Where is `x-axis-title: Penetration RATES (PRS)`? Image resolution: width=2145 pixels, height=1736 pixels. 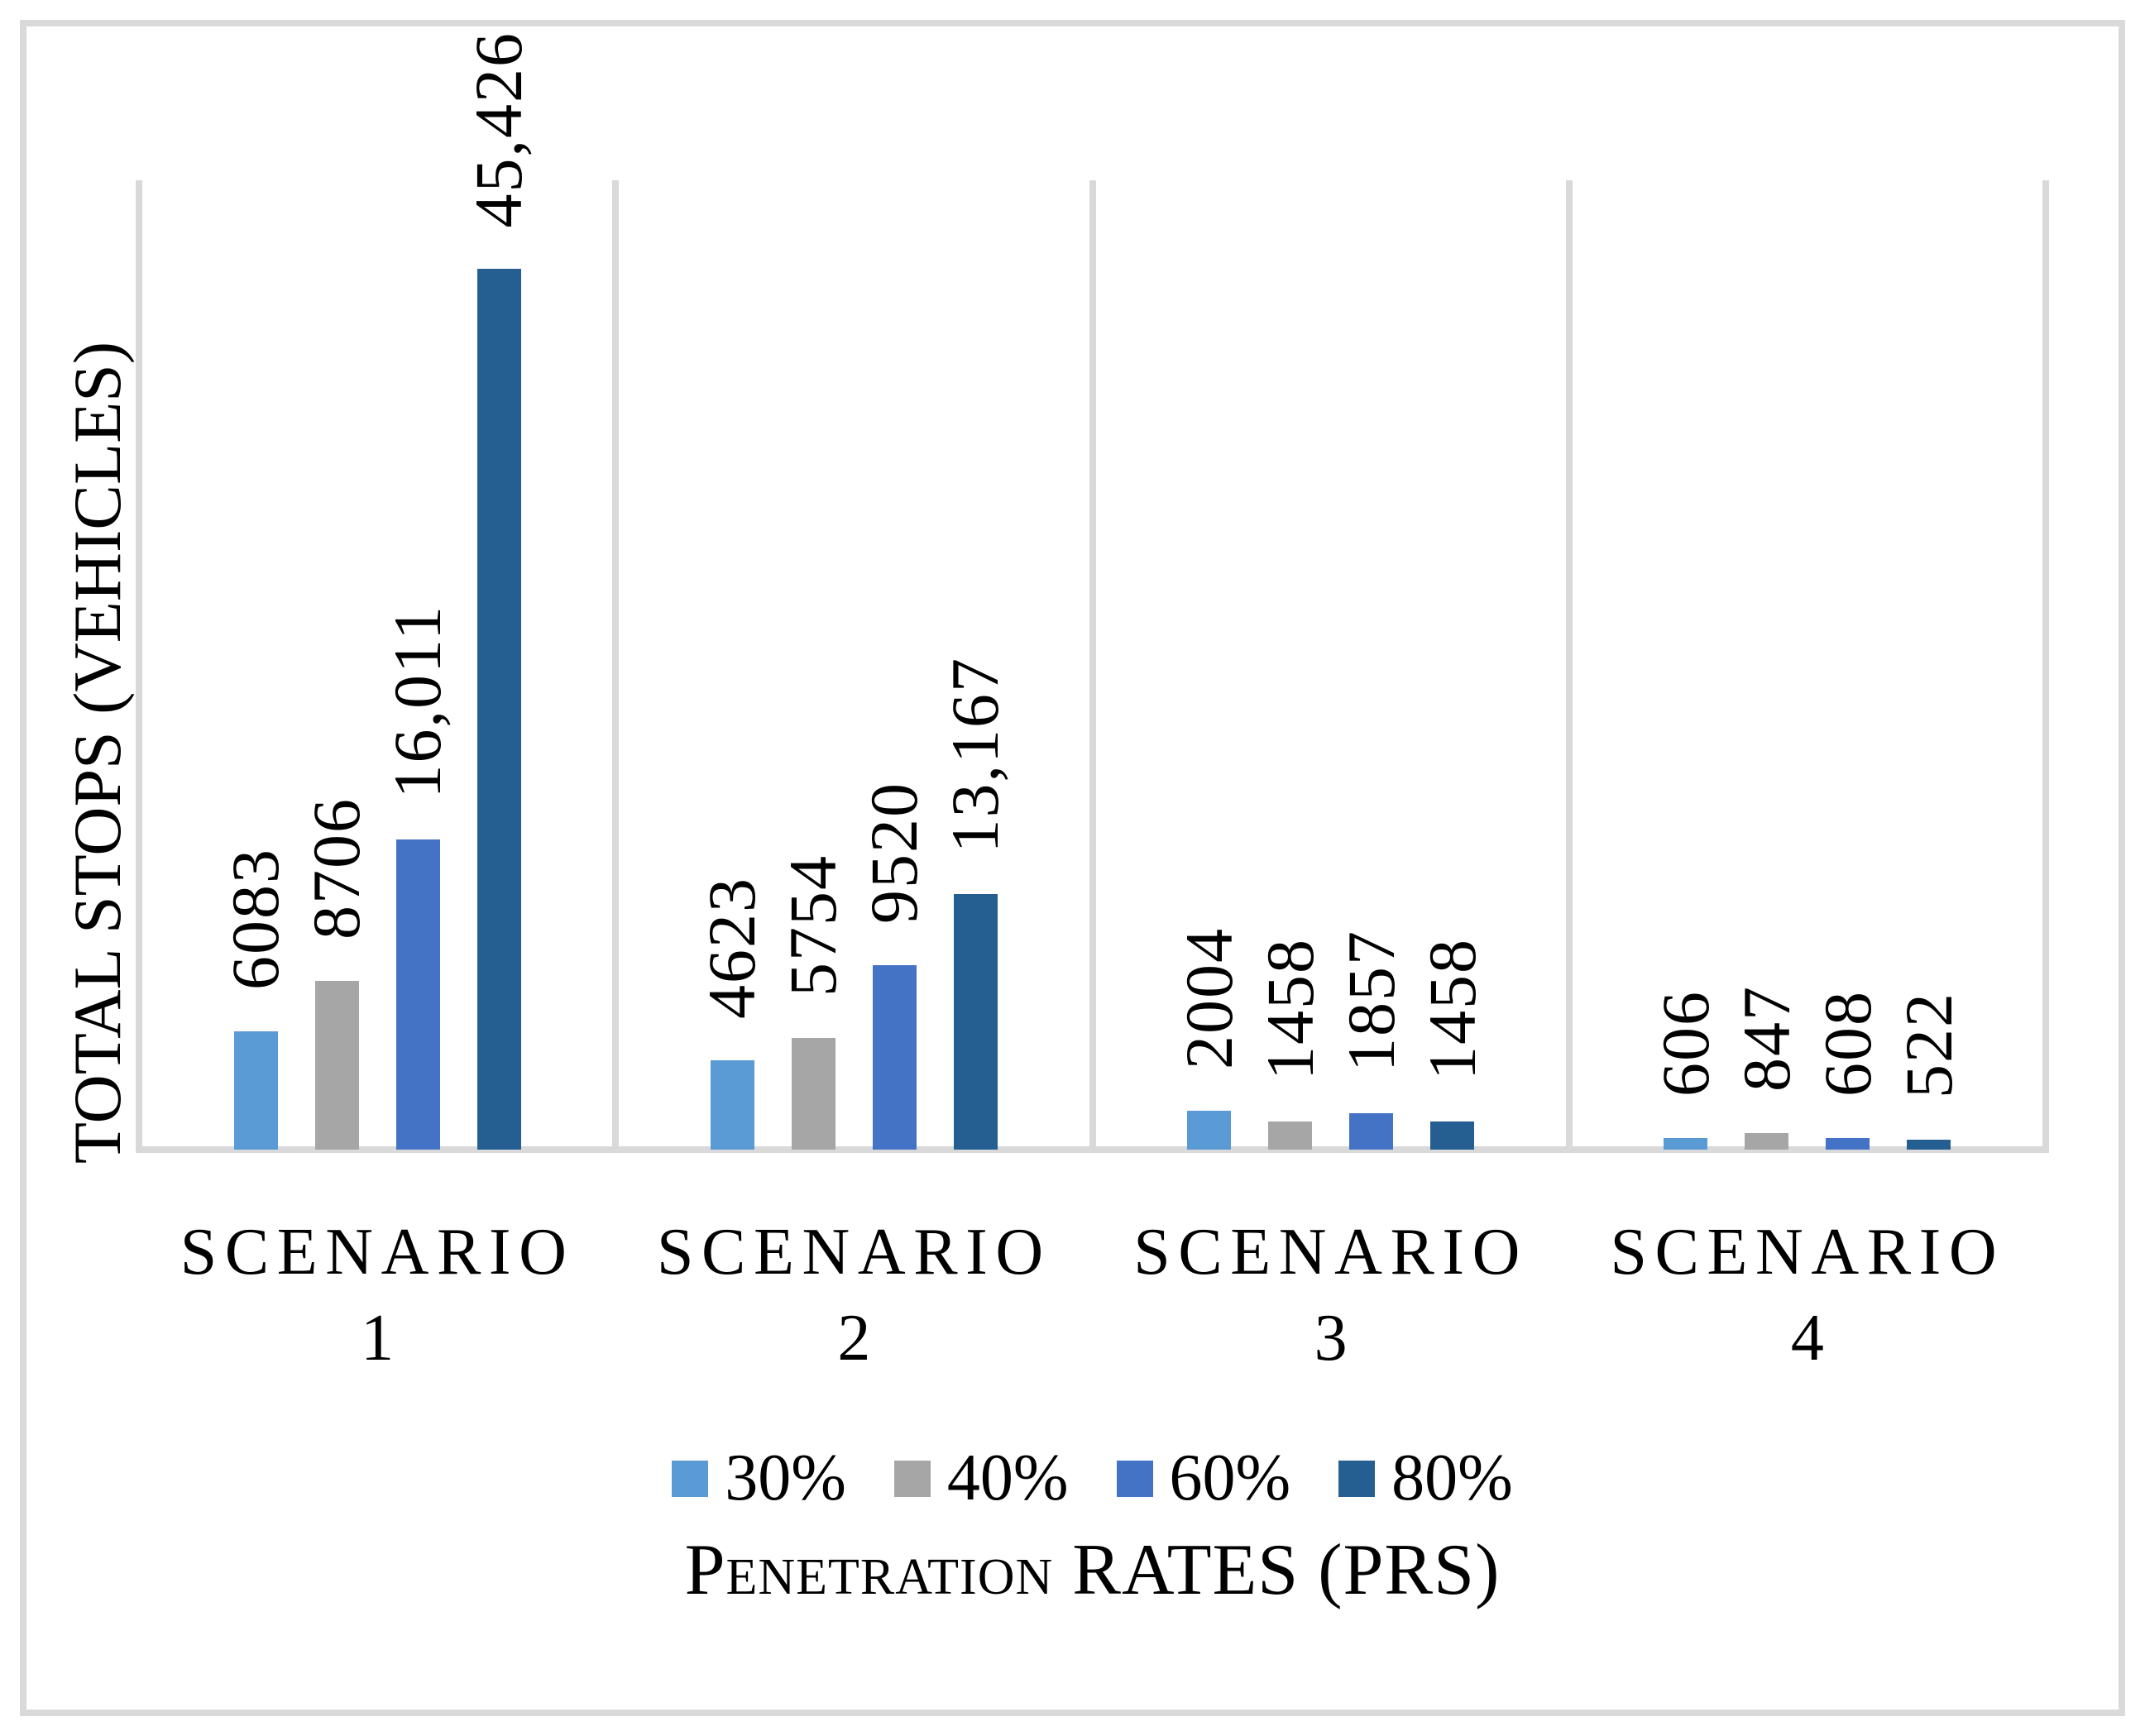 x-axis-title: Penetration RATES (PRS) is located at coordinates (1092, 1570).